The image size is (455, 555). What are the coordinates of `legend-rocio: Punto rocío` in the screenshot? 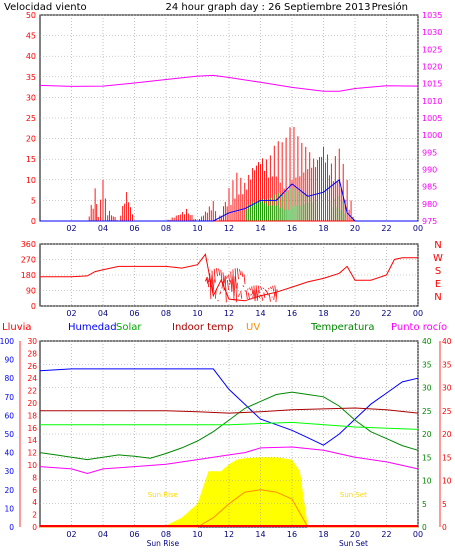 It's located at (419, 327).